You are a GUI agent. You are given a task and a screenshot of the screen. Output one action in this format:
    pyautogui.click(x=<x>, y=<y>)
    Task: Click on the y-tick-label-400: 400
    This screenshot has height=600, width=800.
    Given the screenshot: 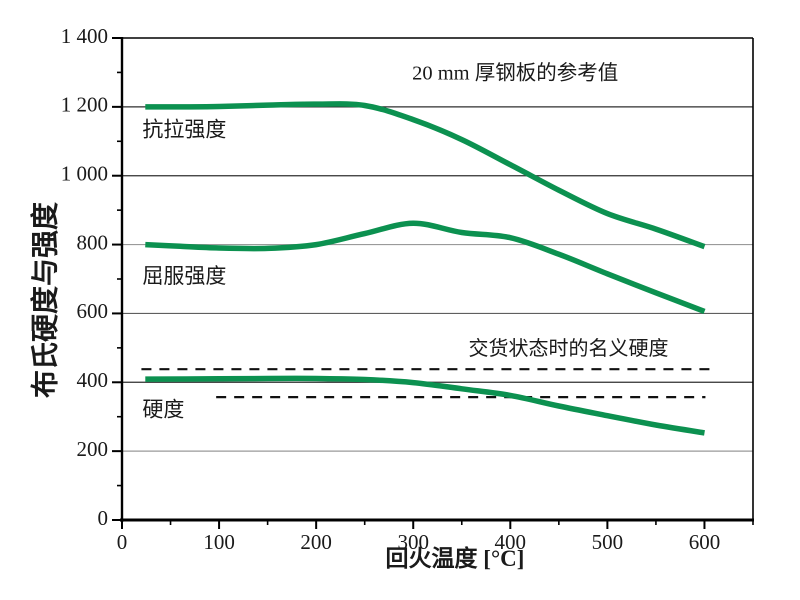 What is the action you would take?
    pyautogui.click(x=93, y=380)
    